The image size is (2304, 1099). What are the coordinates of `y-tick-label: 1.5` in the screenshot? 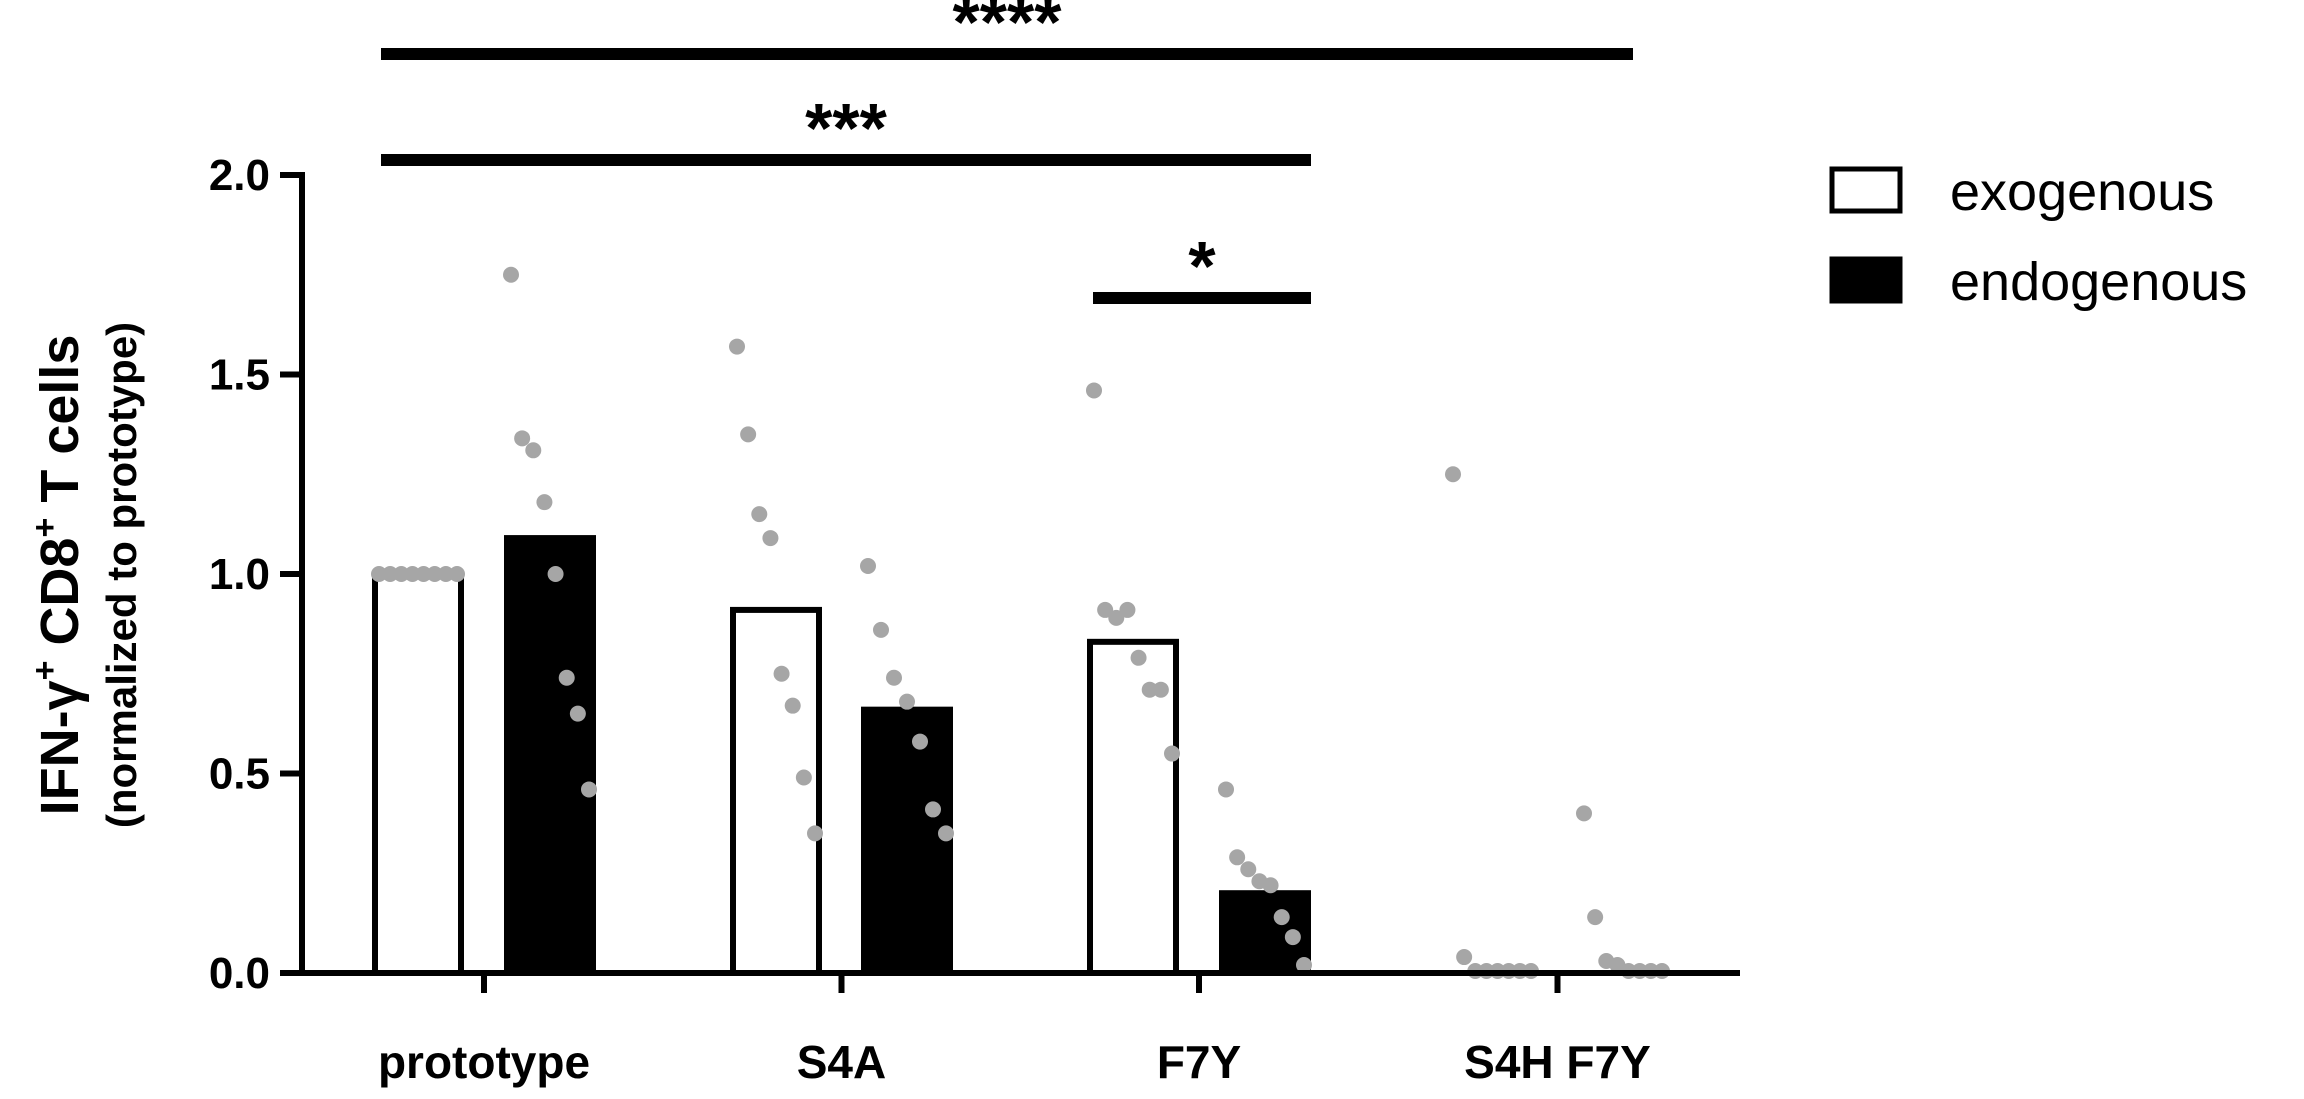 It's located at (239, 375).